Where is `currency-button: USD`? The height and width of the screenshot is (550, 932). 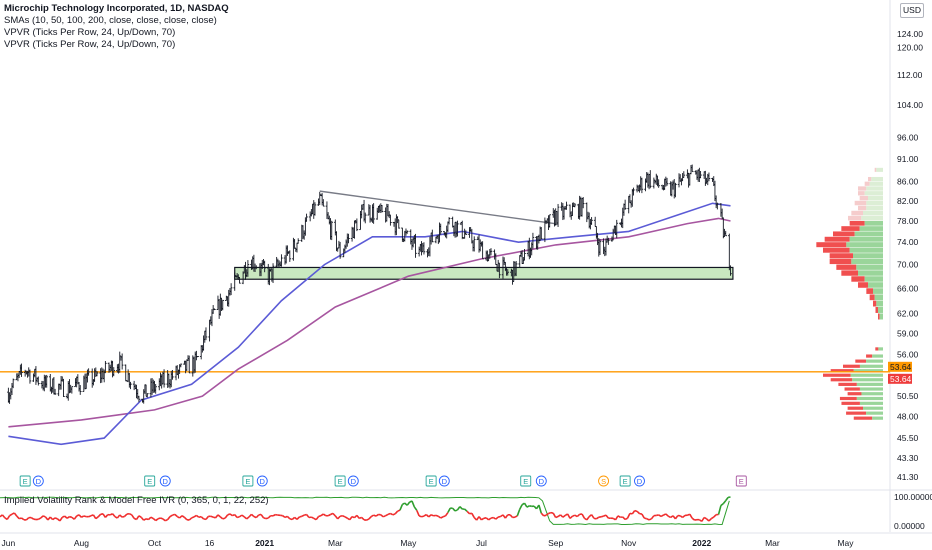
currency-button: USD is located at coordinates (912, 10).